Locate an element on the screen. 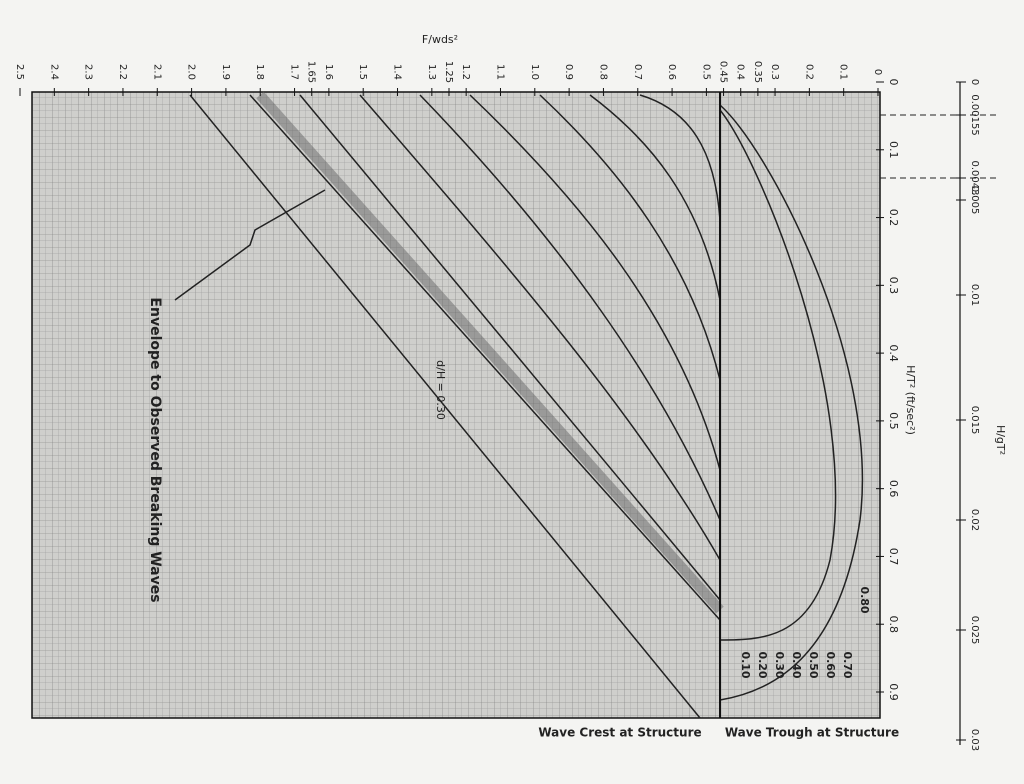 This screenshot has height=784, width=1024. top-tick-label: 2.5 is located at coordinates (19, 72).